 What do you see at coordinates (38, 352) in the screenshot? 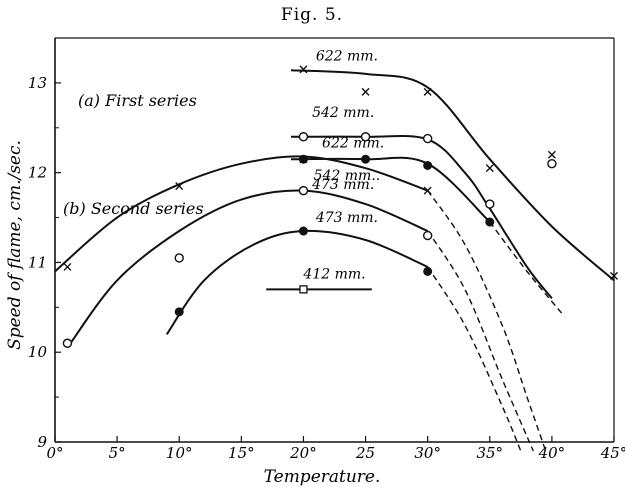
I see `y-tick-label: 10` at bounding box center [38, 352].